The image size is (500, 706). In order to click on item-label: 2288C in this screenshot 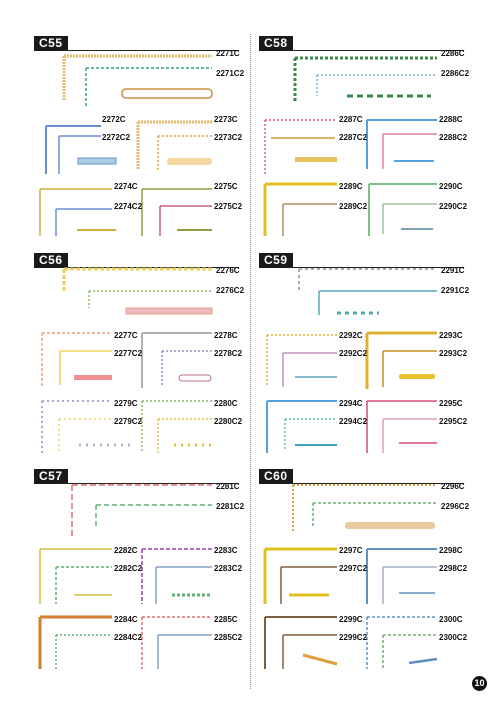, I will do `click(451, 119)`.